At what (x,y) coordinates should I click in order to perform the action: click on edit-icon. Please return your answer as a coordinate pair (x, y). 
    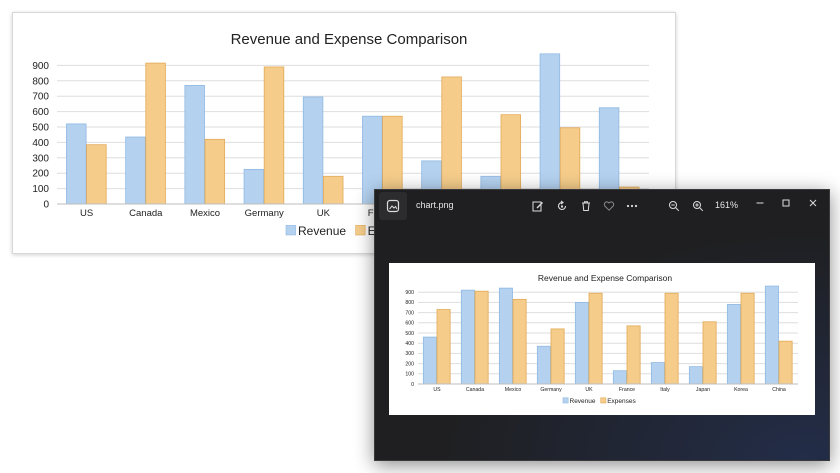
    Looking at the image, I should click on (537, 206).